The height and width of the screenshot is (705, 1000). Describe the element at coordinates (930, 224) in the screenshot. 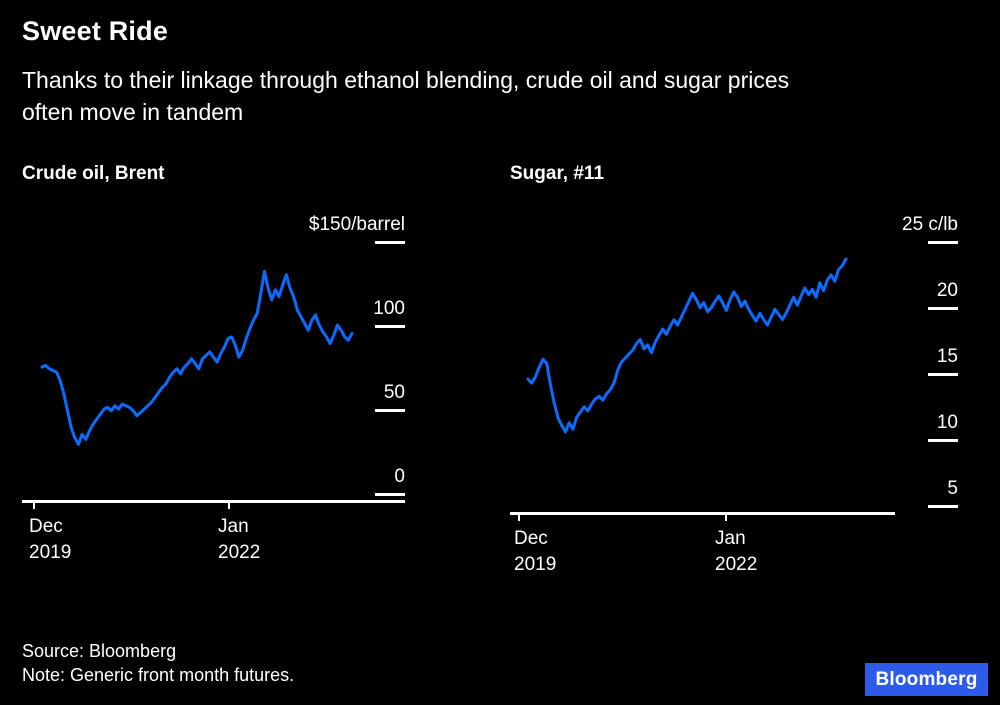

I see `y-axis-label: 25 c/lb` at that location.